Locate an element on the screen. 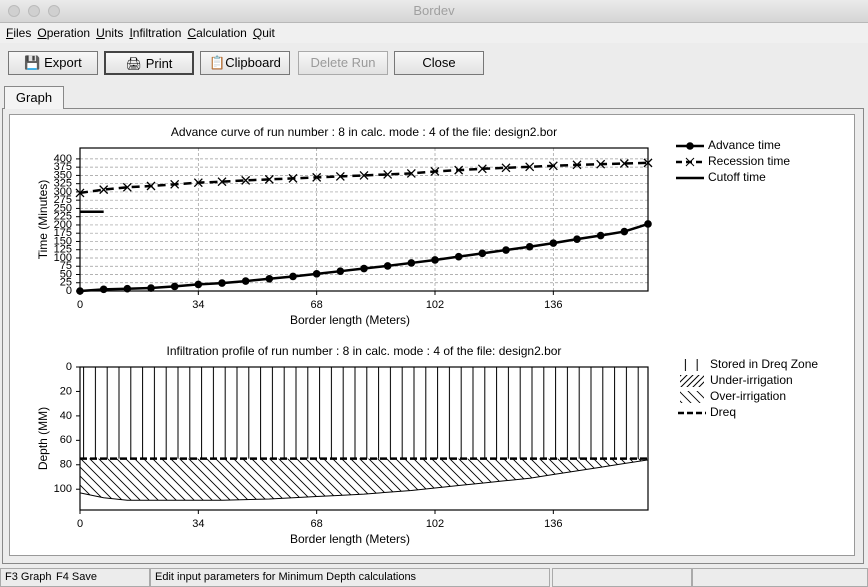 The image size is (868, 587). button-label: Close is located at coordinates (439, 62).